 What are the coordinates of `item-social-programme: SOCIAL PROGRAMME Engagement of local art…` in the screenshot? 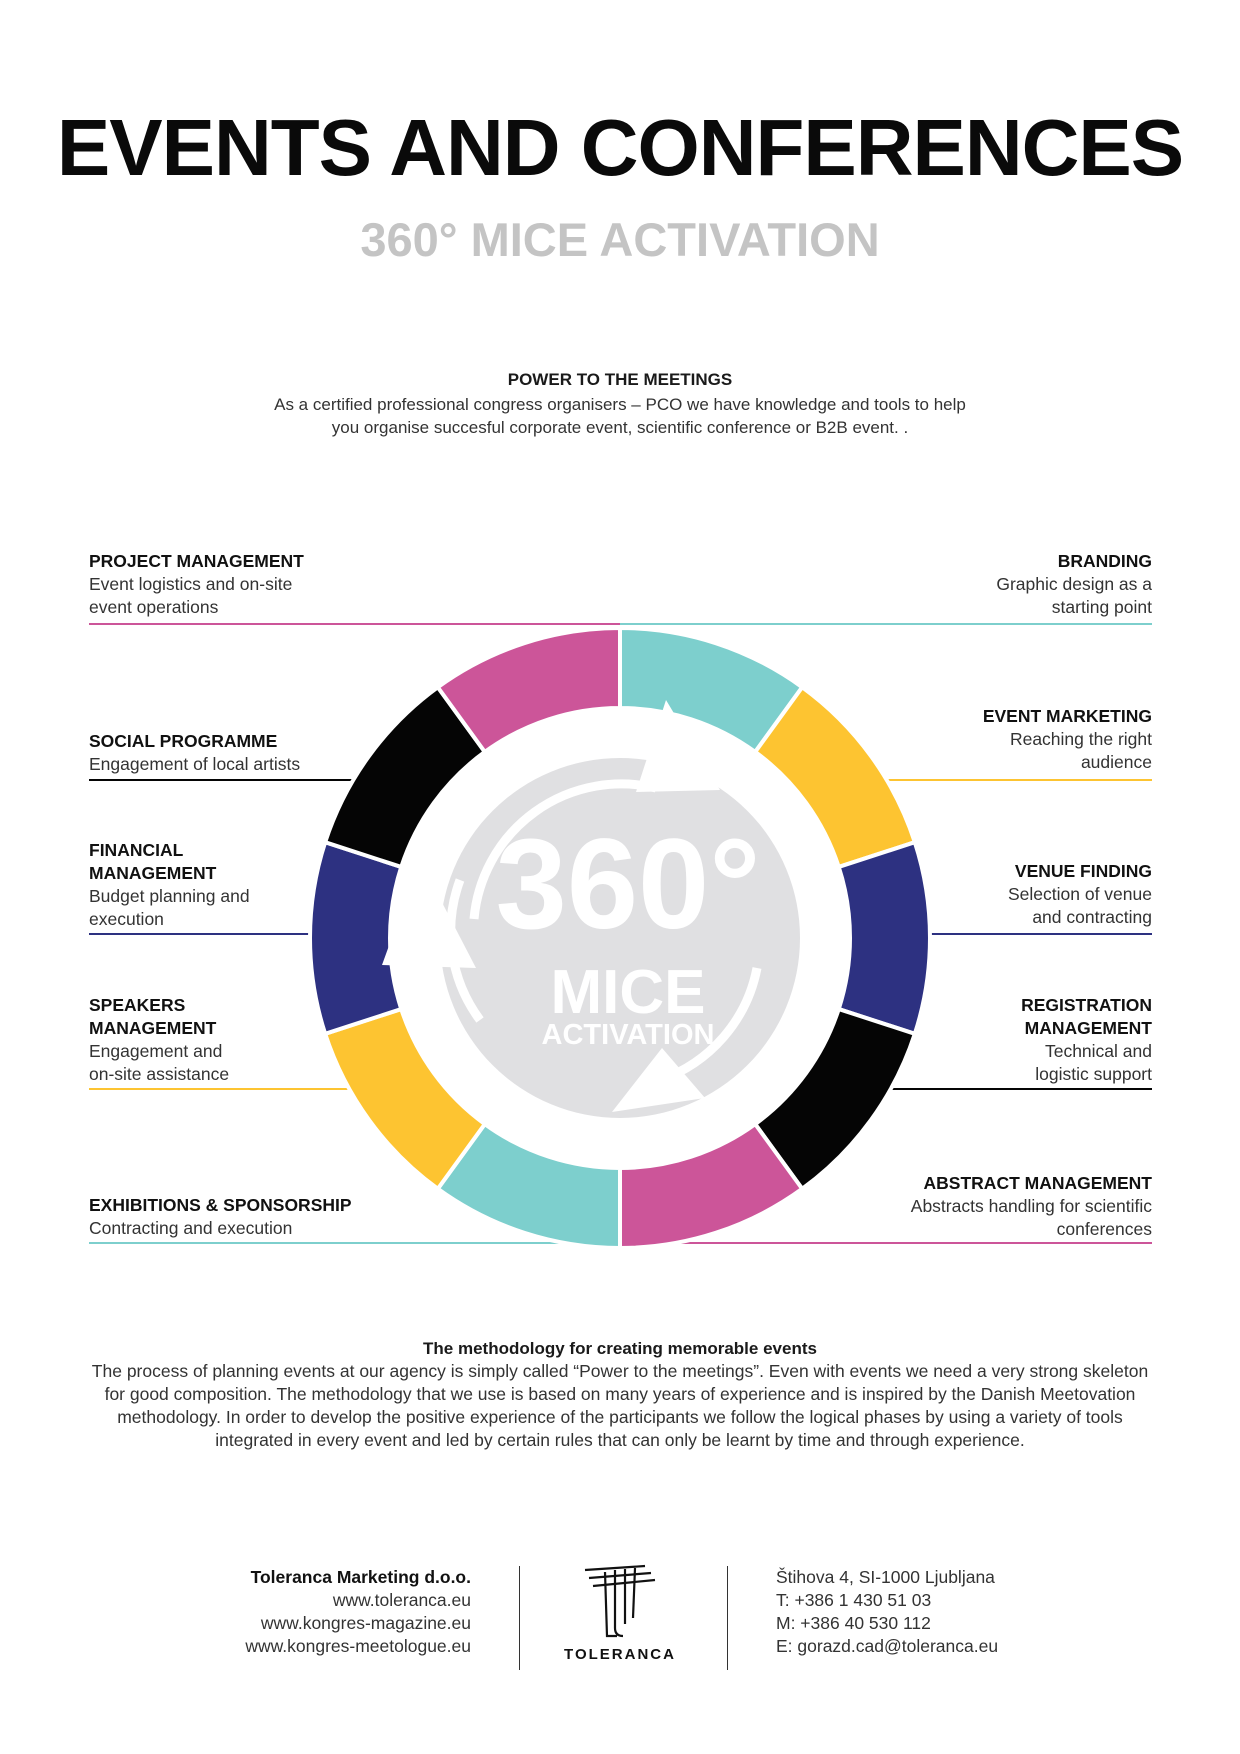 It's located at (219, 753).